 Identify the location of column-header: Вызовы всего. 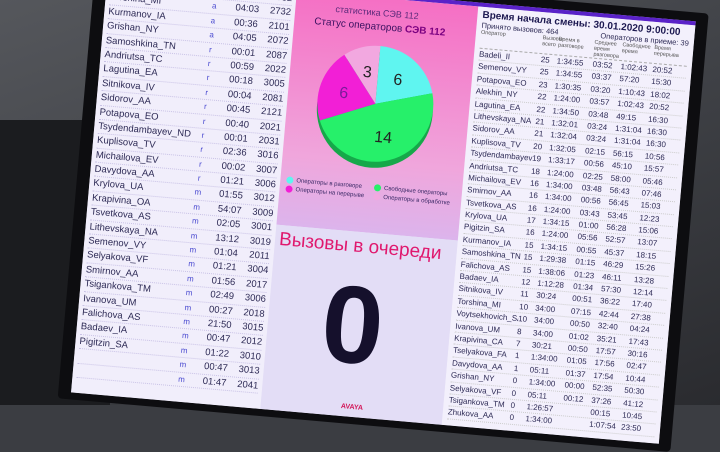
(552, 42).